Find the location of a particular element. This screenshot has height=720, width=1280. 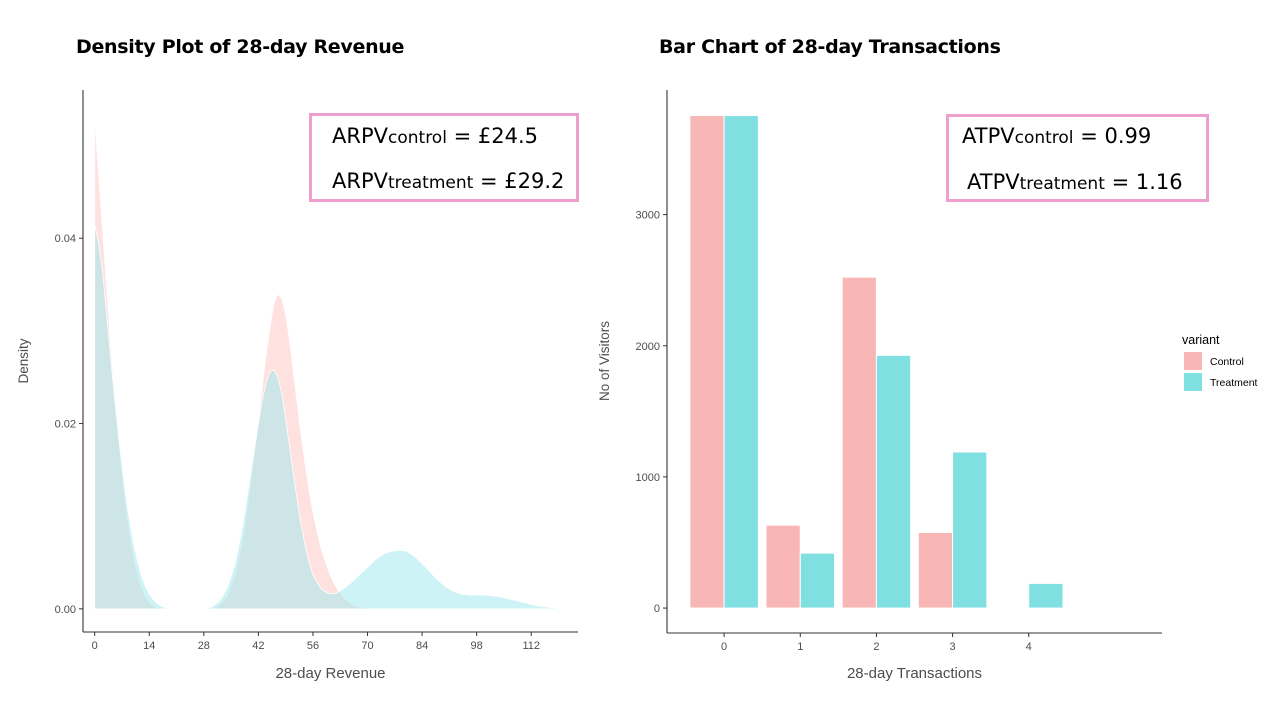

bar-x-axis-title: 28-day Transactions is located at coordinates (914, 673).